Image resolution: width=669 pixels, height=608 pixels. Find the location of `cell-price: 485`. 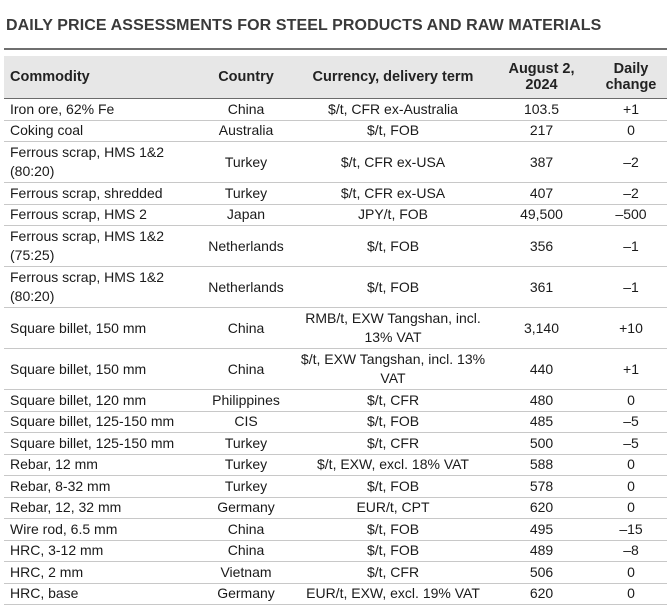

cell-price: 485 is located at coordinates (541, 422).